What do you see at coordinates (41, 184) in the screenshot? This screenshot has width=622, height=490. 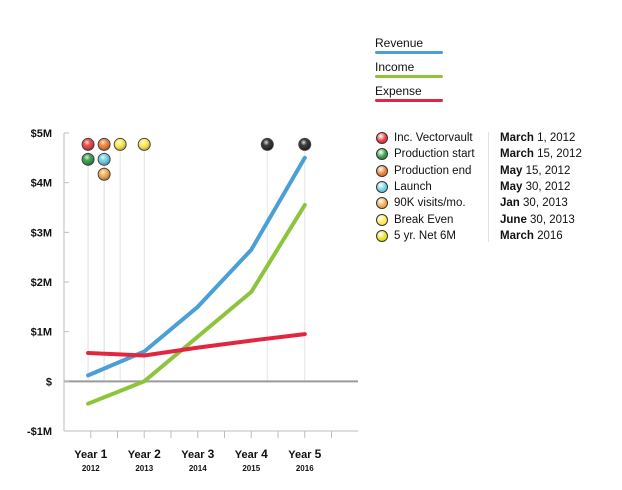 I see `y-tick-label: $4M` at bounding box center [41, 184].